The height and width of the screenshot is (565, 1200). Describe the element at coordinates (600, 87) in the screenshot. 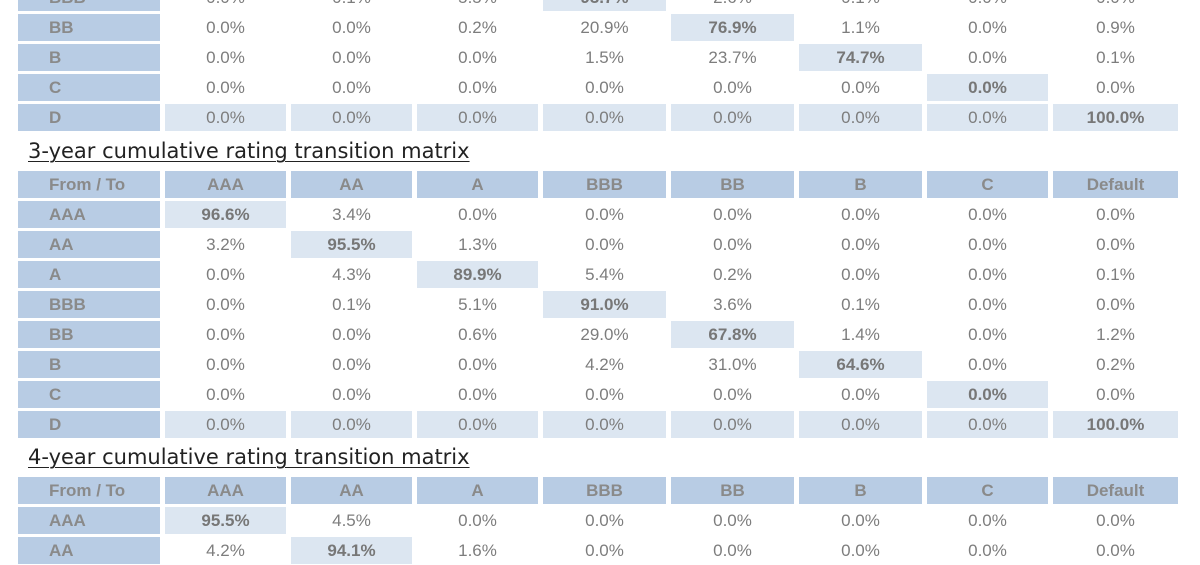

I see `table-row: C 0.0% 0.0% 0.0% 0.0% 0.0% 0.0% 0.0% 0.0%` at that location.